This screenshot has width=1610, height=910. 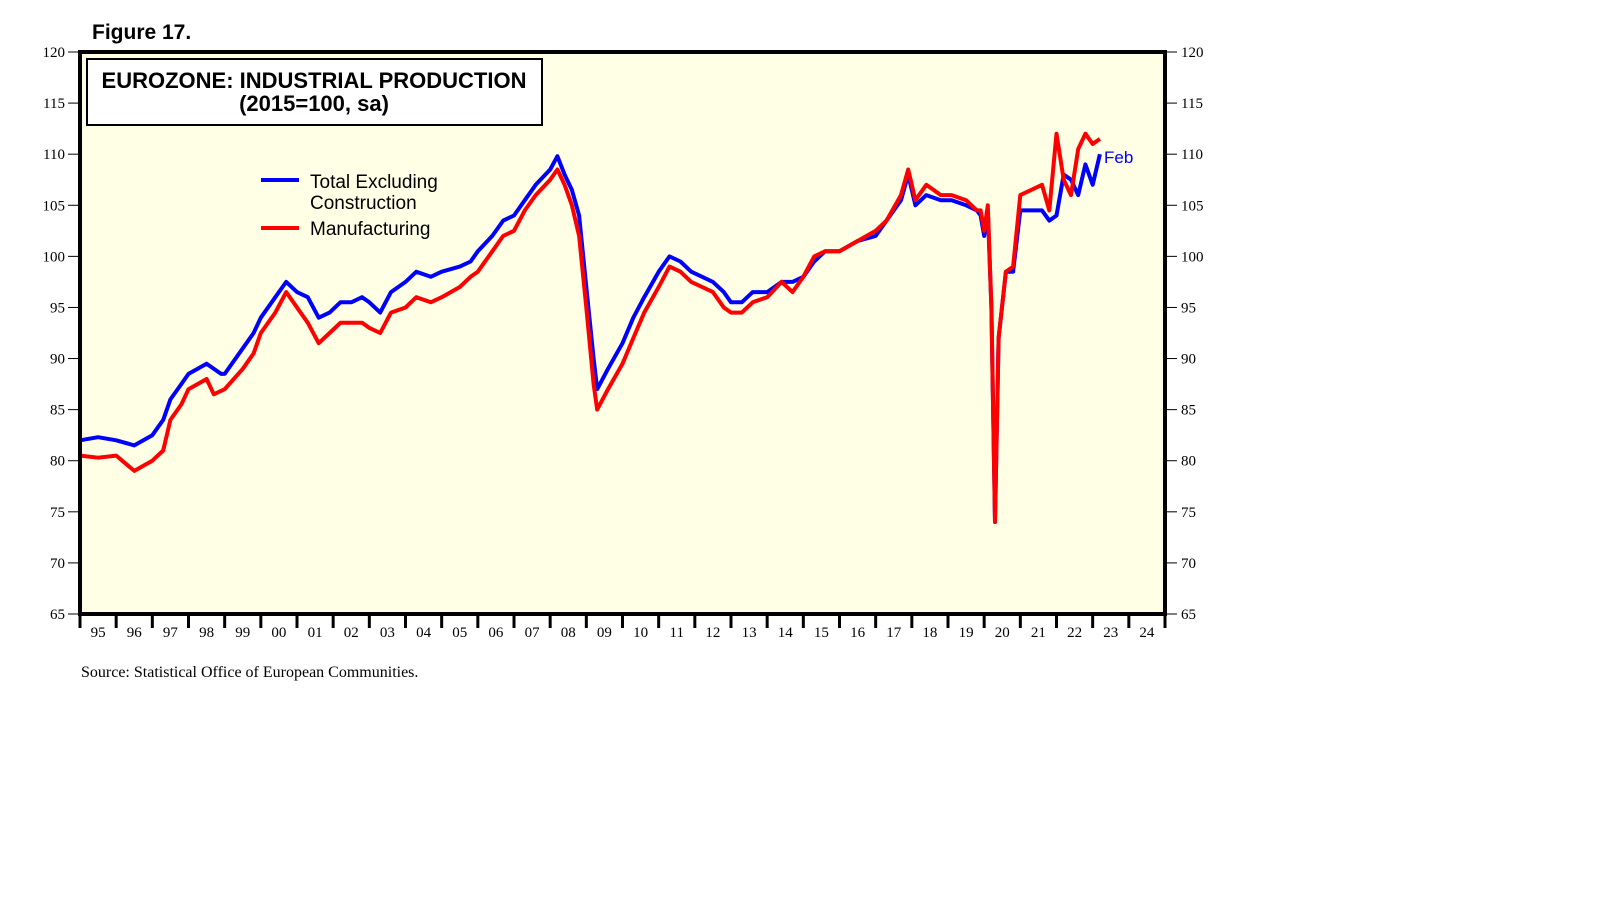 What do you see at coordinates (363, 203) in the screenshot?
I see `legend-label-total-2: Construction` at bounding box center [363, 203].